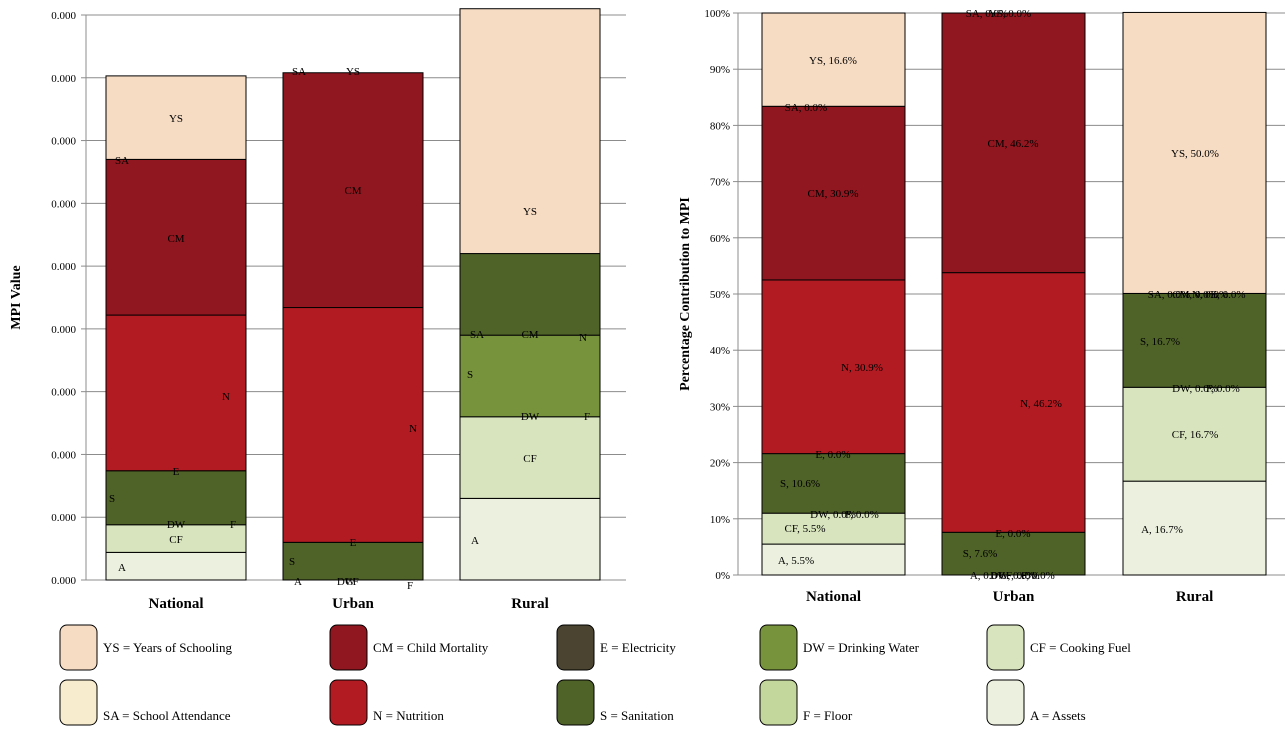 The width and height of the screenshot is (1285, 733). Describe the element at coordinates (980, 554) in the screenshot. I see `segment-label: S, 7.6%` at that location.